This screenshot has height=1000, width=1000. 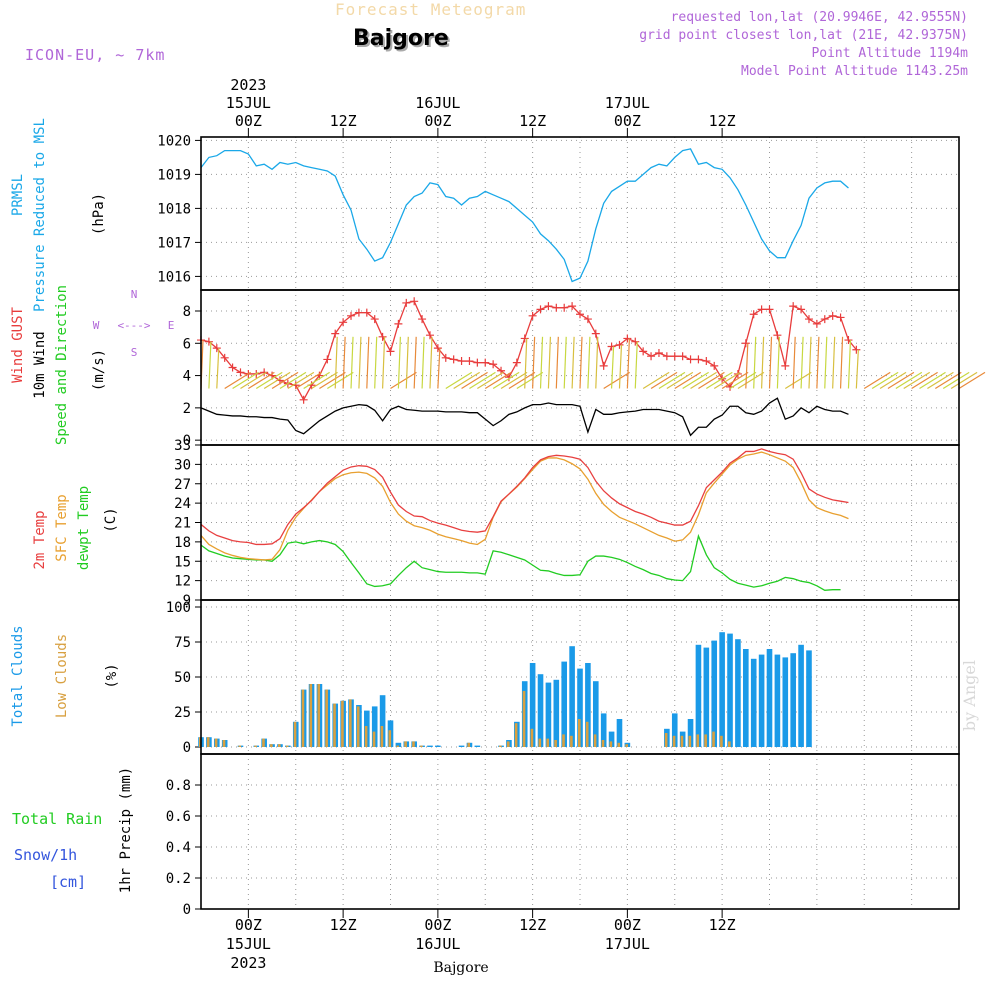 What do you see at coordinates (182, 643) in the screenshot?
I see `y-tick-label: 75` at bounding box center [182, 643].